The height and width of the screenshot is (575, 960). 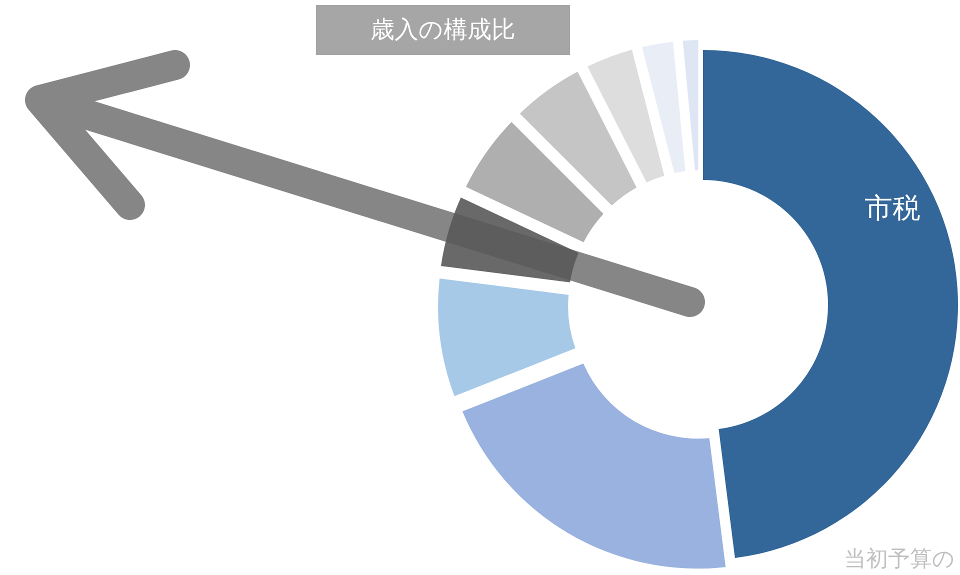 I want to click on text: 当初予算の, so click(x=899, y=559).